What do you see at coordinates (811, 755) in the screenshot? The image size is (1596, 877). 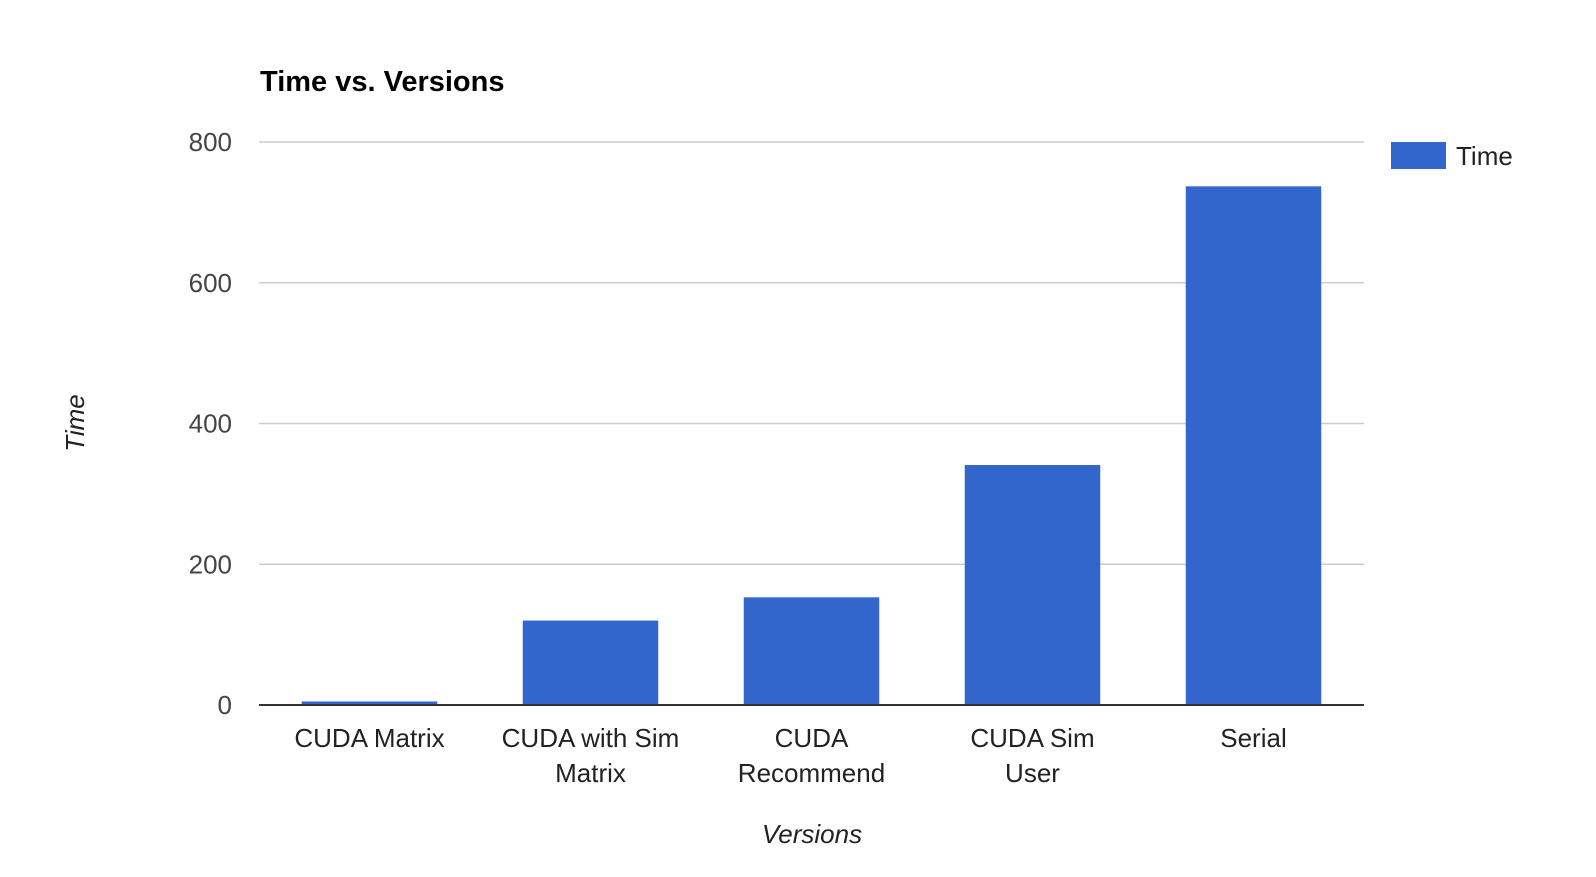 I see `x-tick-label: CUDA Recommend` at bounding box center [811, 755].